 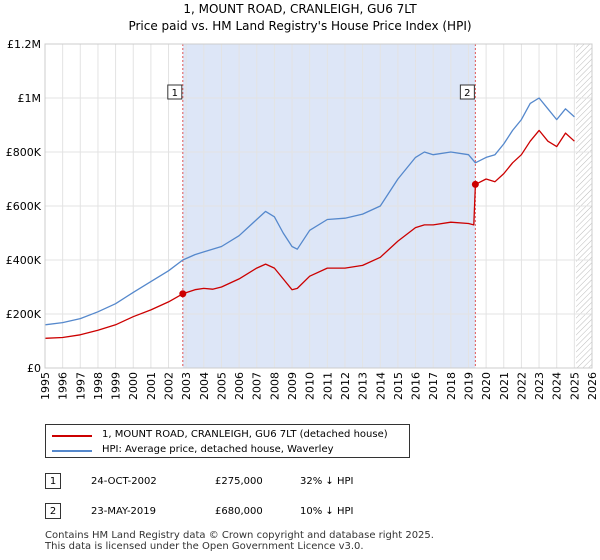 I want to click on x-tick-label: 2023, so click(x=539, y=386).